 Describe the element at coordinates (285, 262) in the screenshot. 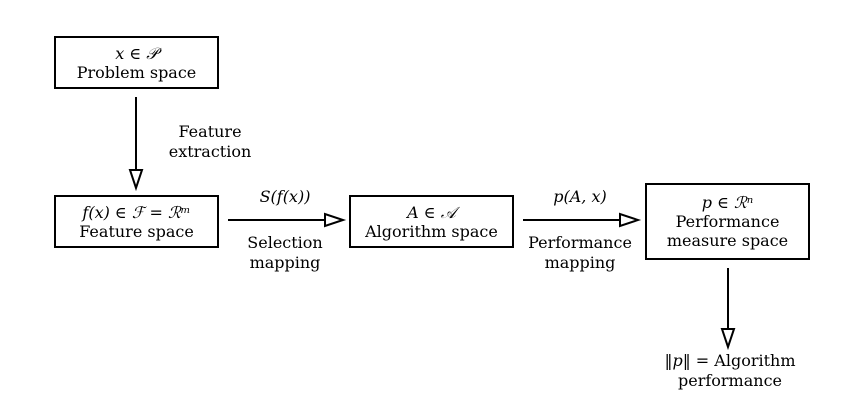

I see `selection-mapping-line2: mapping` at that location.